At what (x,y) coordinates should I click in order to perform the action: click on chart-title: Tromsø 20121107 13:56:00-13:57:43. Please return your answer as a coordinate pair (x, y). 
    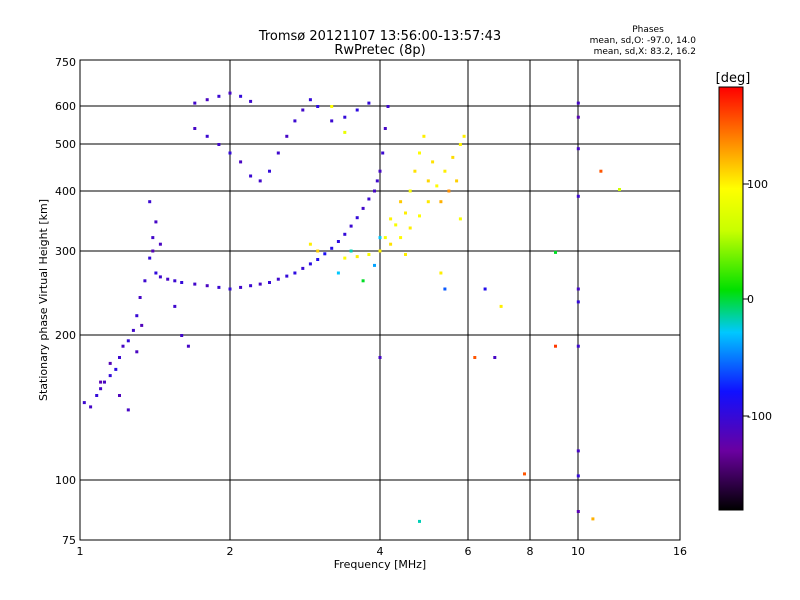
    Looking at the image, I should click on (379, 36).